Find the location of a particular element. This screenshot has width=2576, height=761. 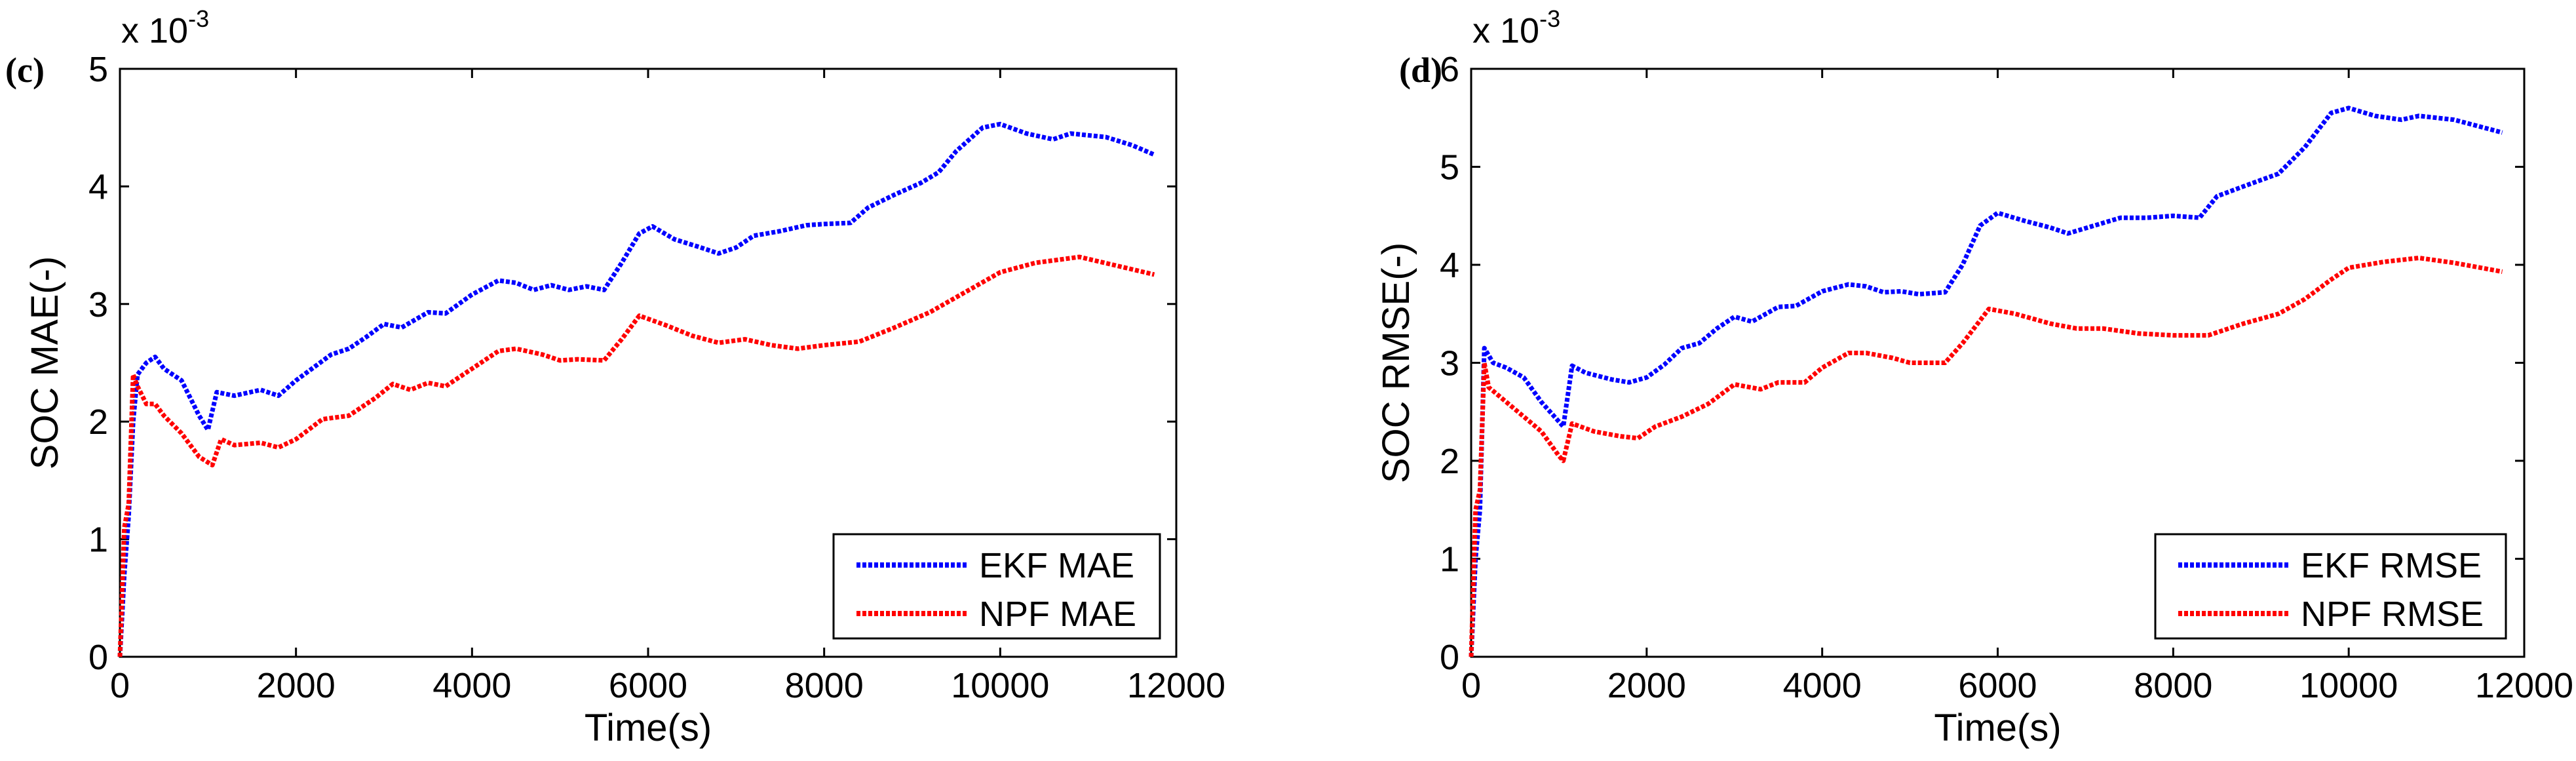

legend-label: NPF MAE is located at coordinates (1057, 614).